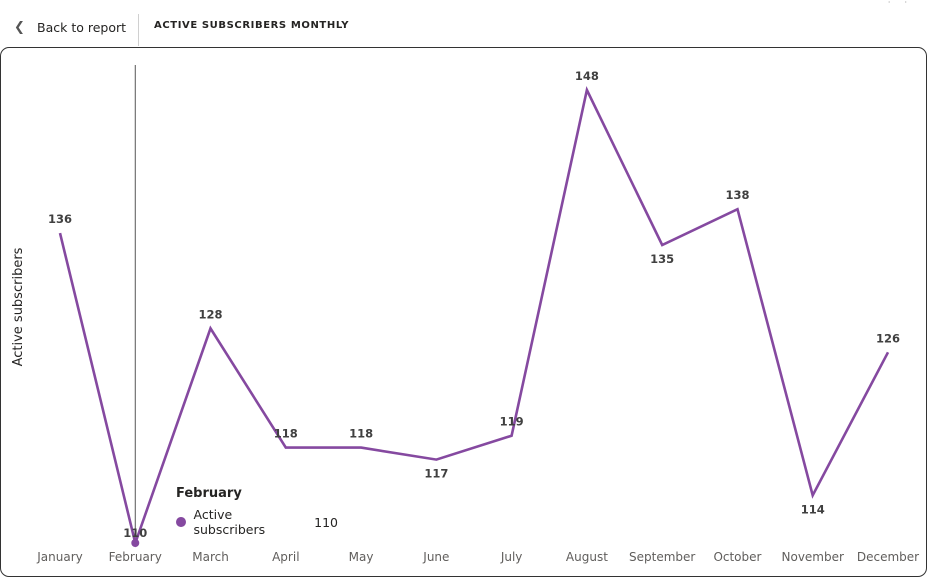 This screenshot has height=579, width=929. Describe the element at coordinates (587, 76) in the screenshot. I see `data-label: 148` at that location.